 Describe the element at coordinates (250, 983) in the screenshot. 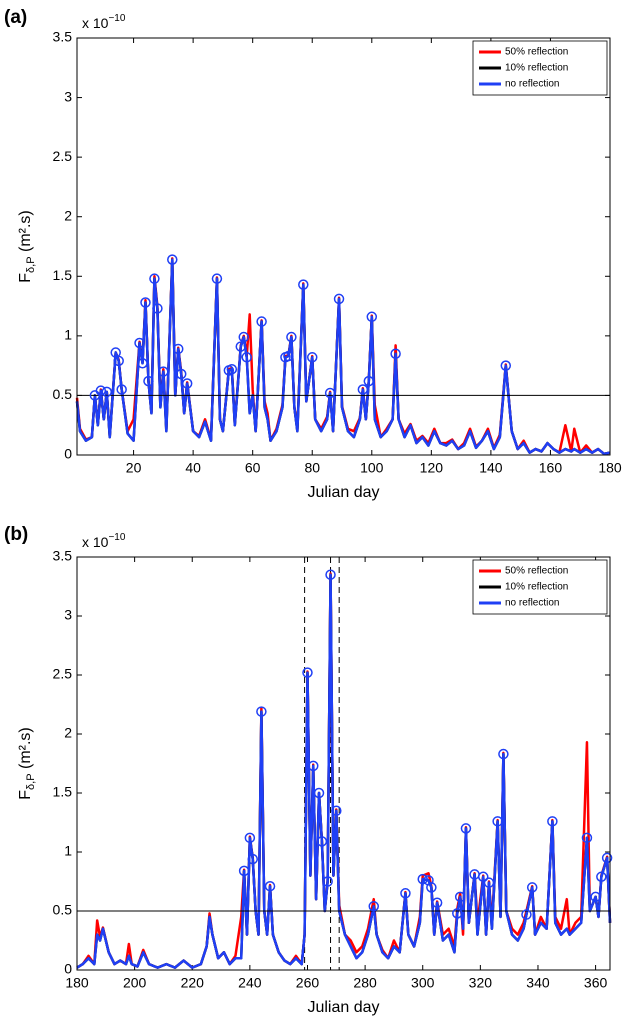

I see `x-tick-label: 240` at that location.